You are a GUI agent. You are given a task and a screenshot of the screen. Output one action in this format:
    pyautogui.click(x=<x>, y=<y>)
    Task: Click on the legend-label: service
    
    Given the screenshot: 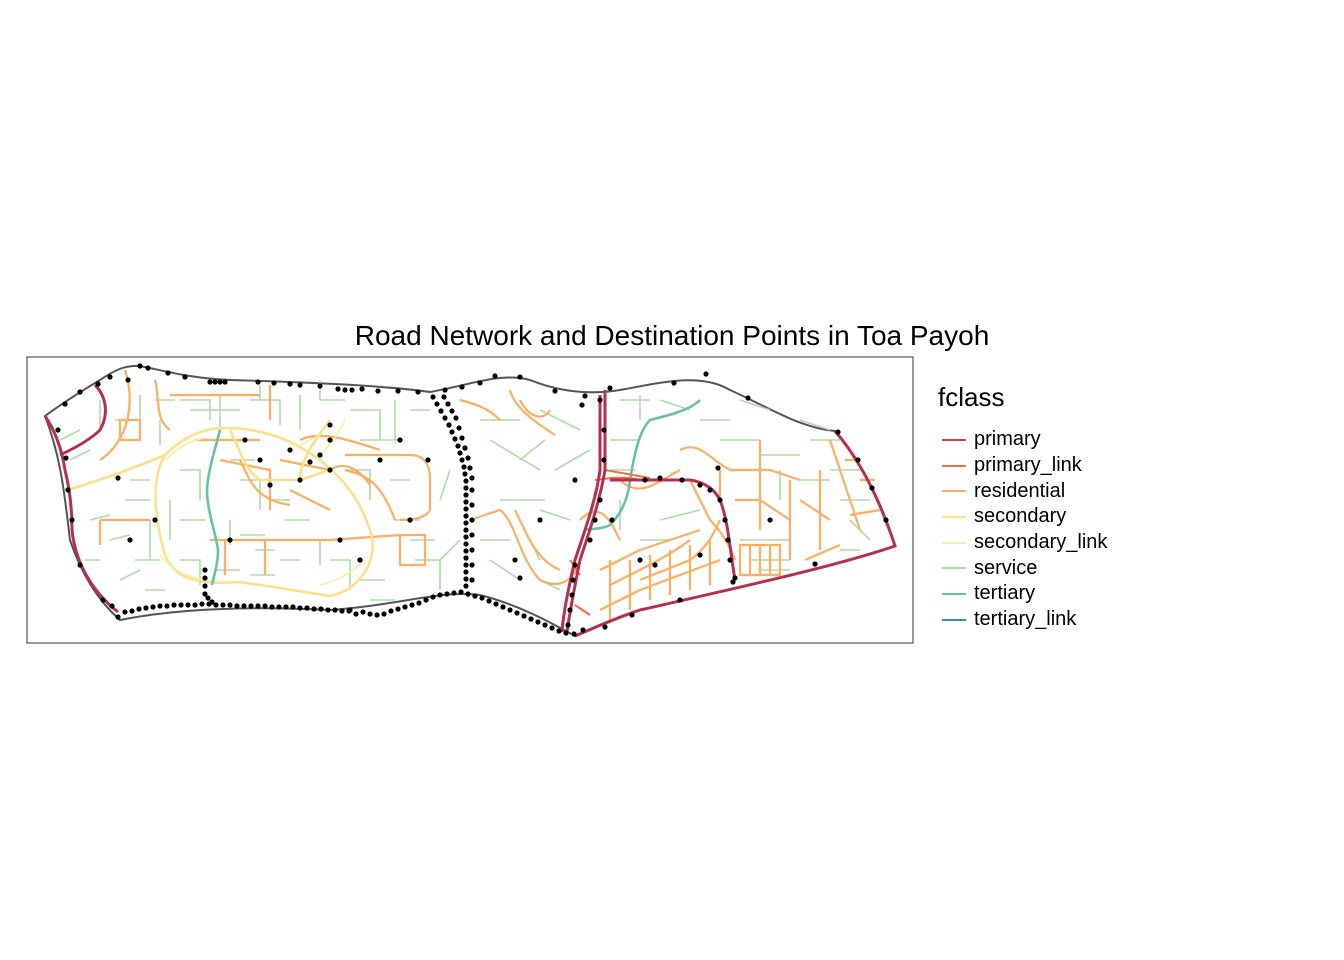 What is the action you would take?
    pyautogui.click(x=1006, y=567)
    